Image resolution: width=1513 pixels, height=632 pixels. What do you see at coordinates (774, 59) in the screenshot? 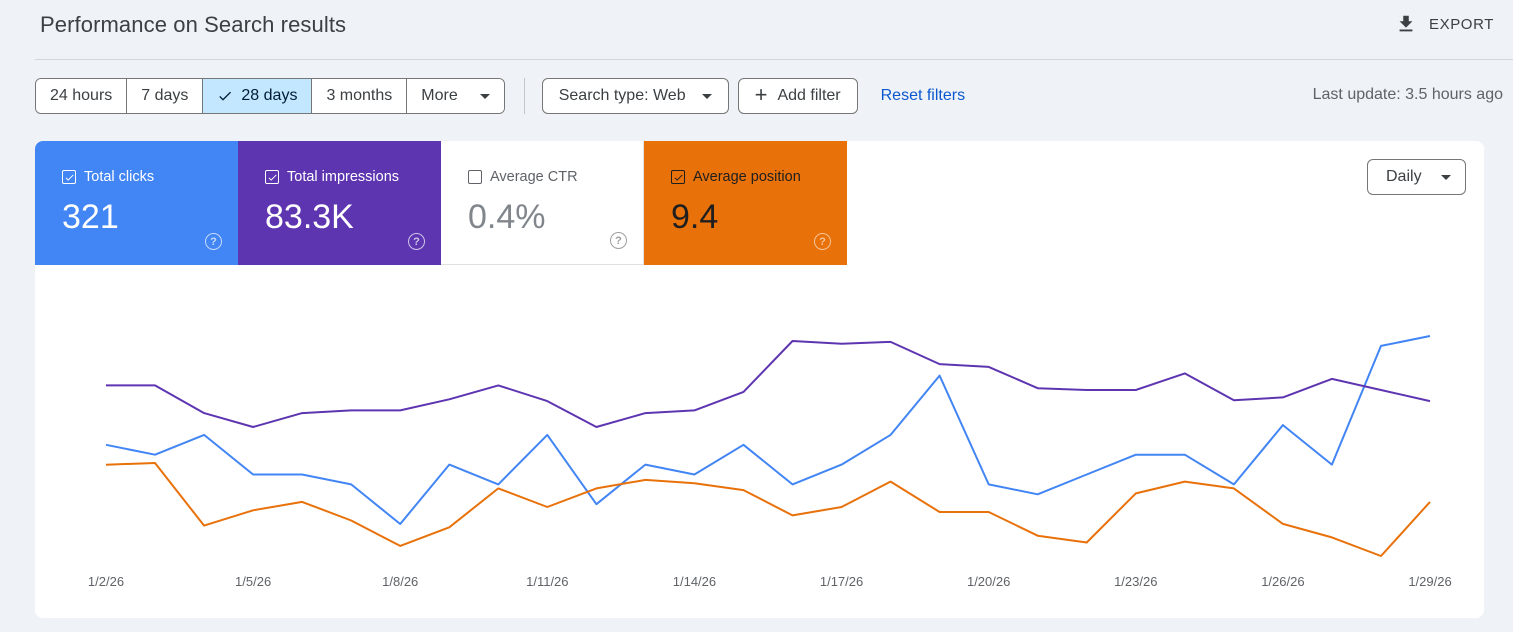
I see `header-divider` at bounding box center [774, 59].